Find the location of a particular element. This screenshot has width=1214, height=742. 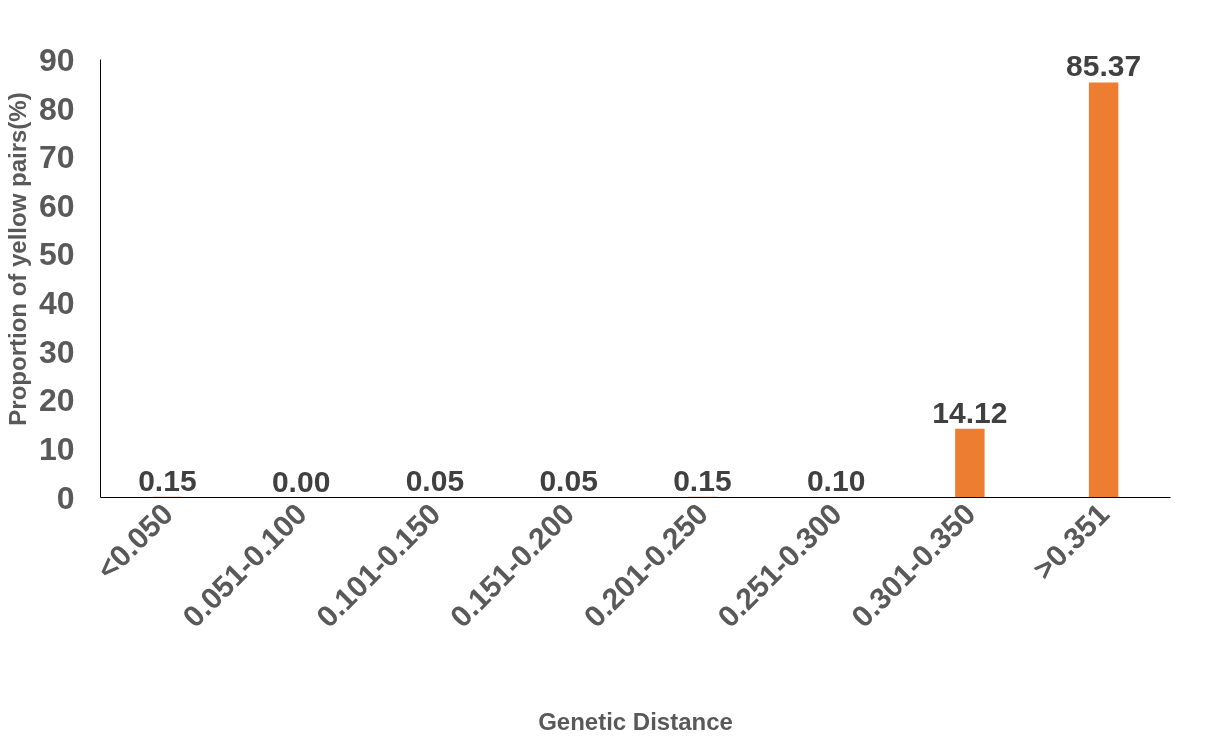

y-tick-label: 80 is located at coordinates (56, 108).